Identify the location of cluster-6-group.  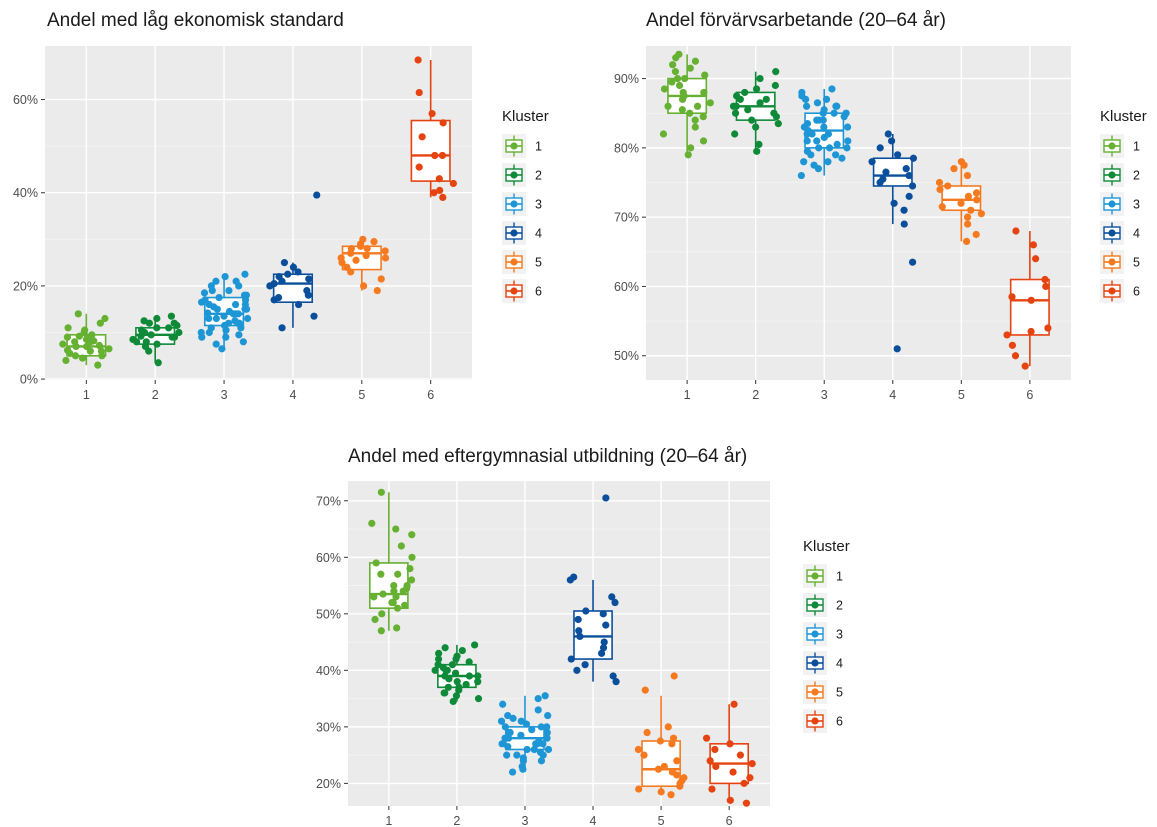
(1027, 298).